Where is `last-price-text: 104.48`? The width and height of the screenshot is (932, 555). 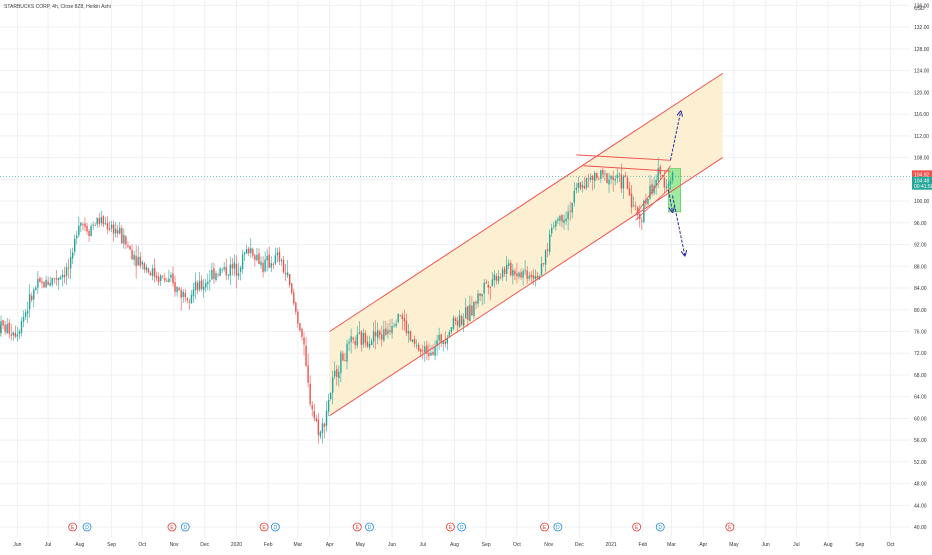 last-price-text: 104.48 is located at coordinates (922, 182).